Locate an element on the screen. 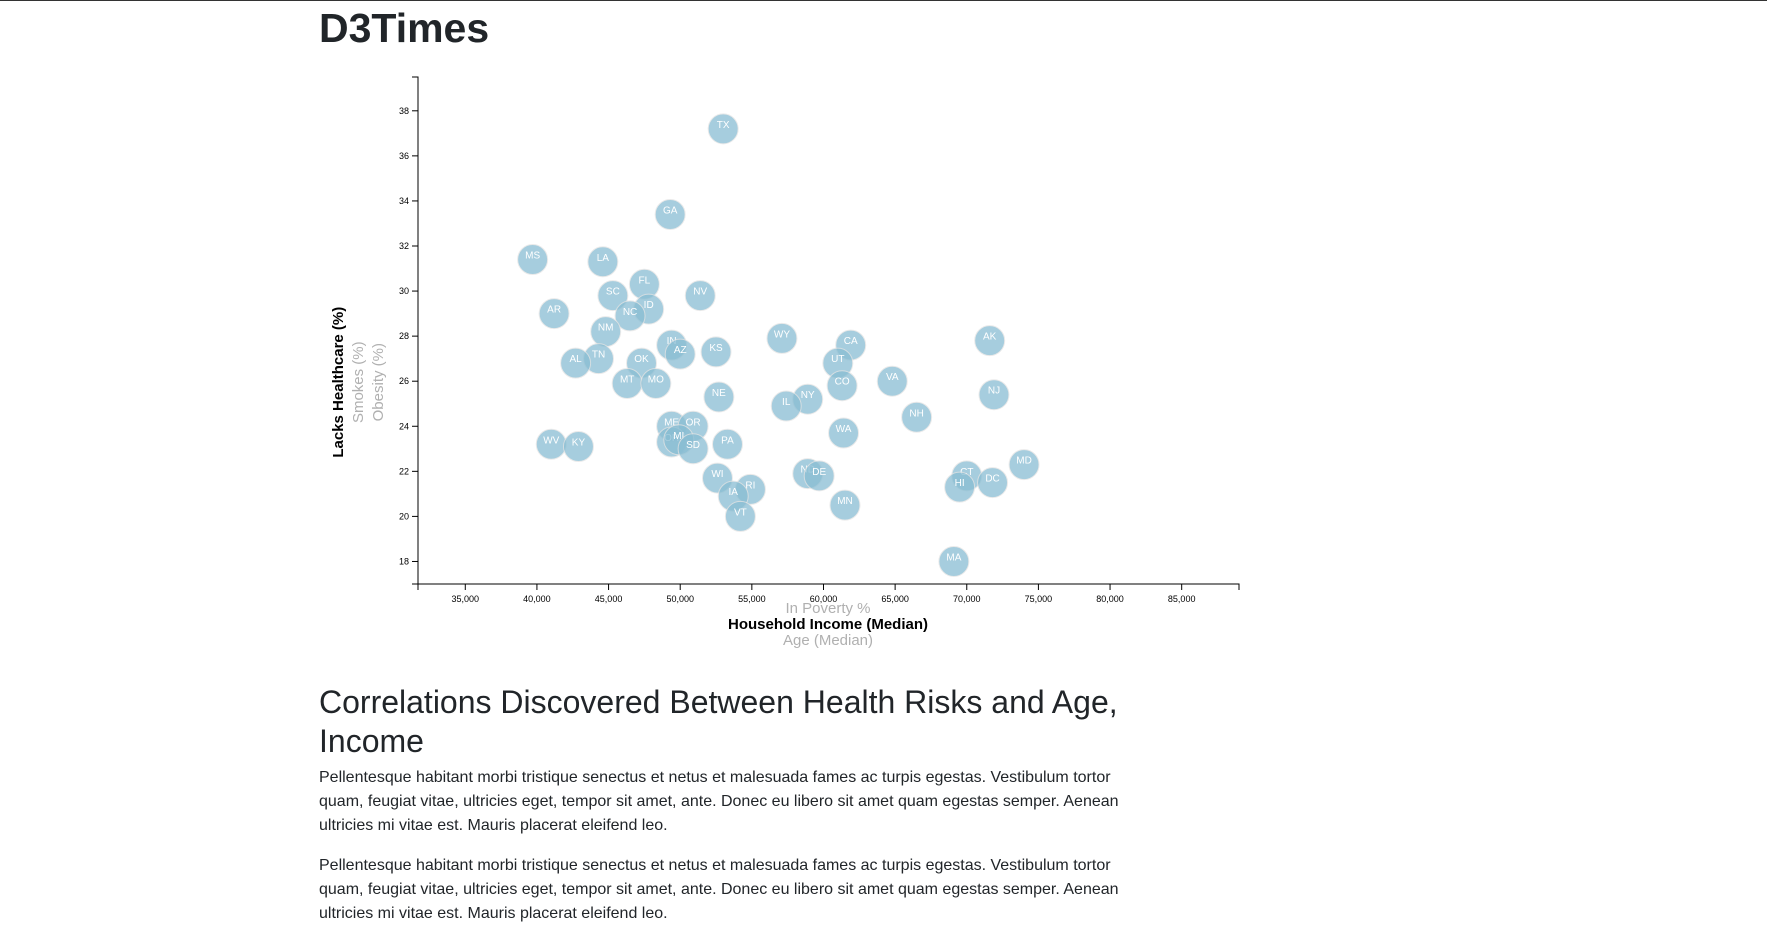  state-marker-dc: DC is located at coordinates (993, 483).